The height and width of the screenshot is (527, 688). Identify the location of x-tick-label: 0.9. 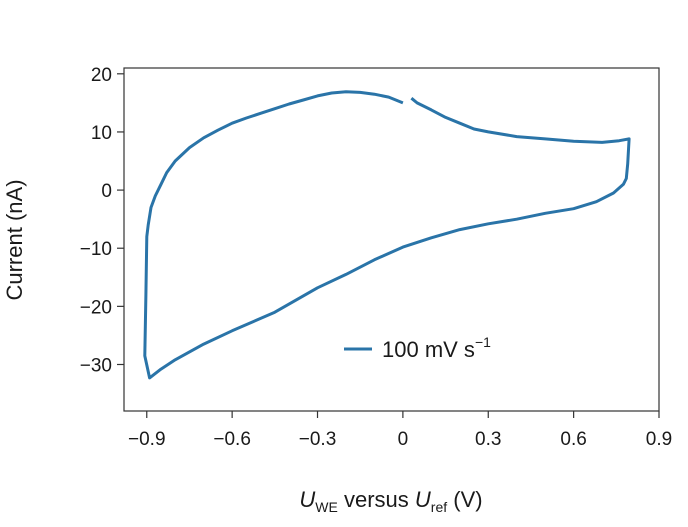
(659, 439).